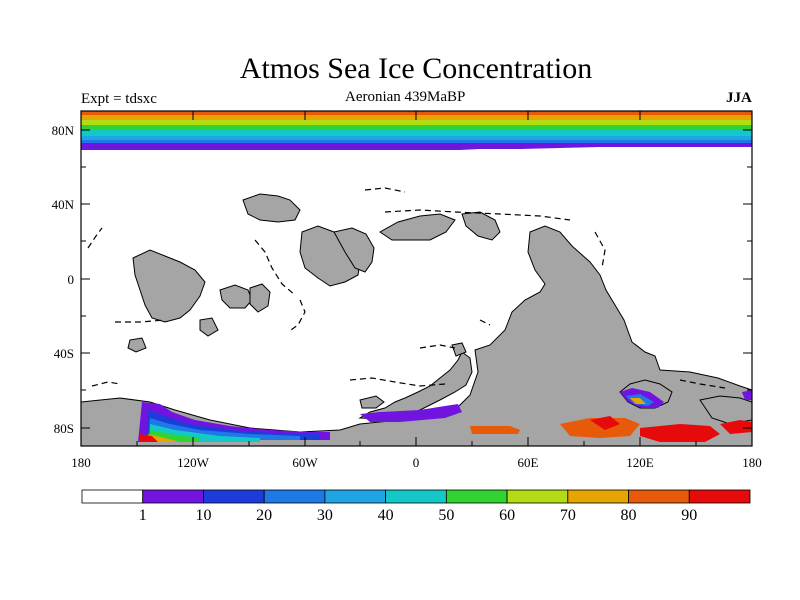  I want to click on lon-label-120w: 120W, so click(193, 462).